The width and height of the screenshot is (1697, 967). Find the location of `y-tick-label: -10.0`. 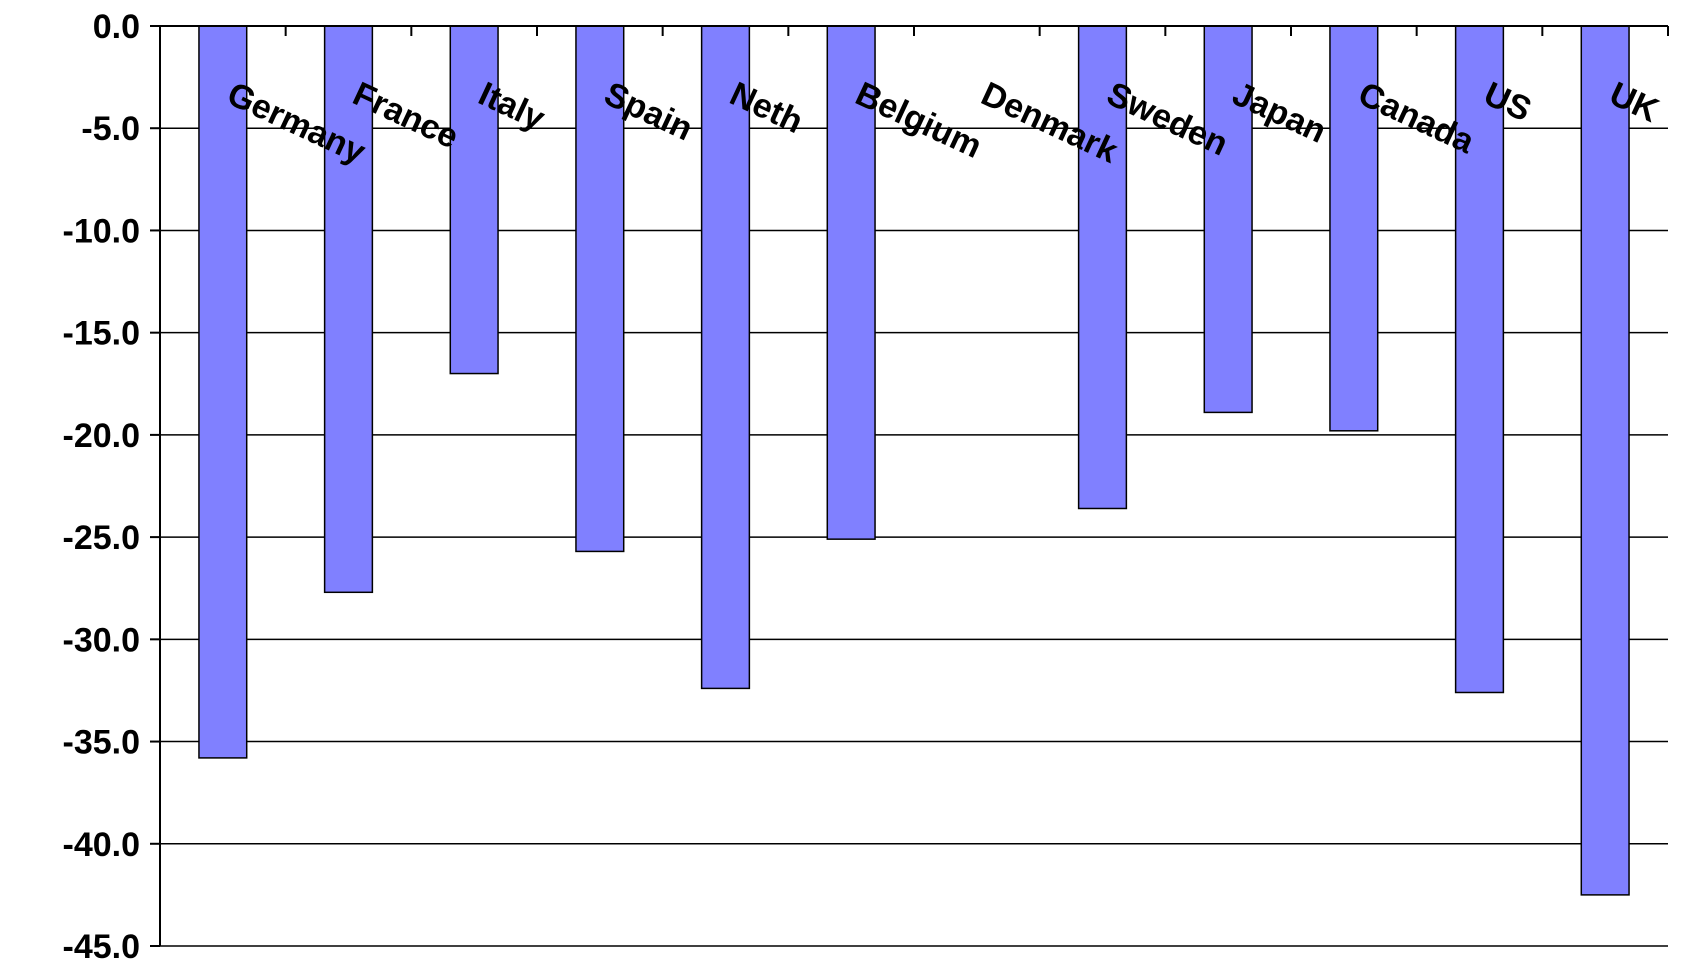

y-tick-label: -10.0 is located at coordinates (102, 231).